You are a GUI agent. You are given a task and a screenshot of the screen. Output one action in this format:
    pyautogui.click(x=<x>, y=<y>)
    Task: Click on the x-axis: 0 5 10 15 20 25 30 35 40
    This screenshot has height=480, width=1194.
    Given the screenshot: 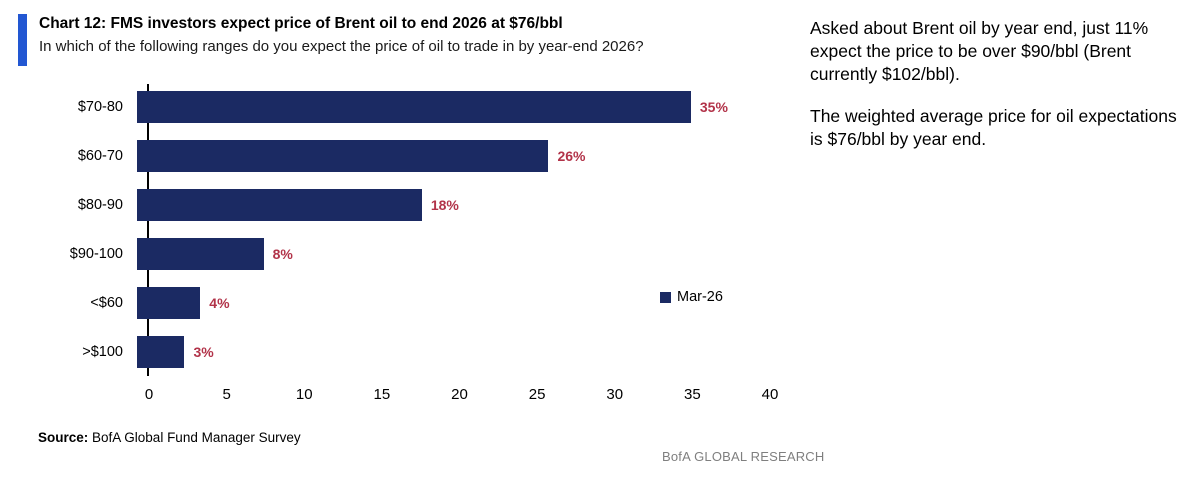 What is the action you would take?
    pyautogui.click(x=462, y=393)
    